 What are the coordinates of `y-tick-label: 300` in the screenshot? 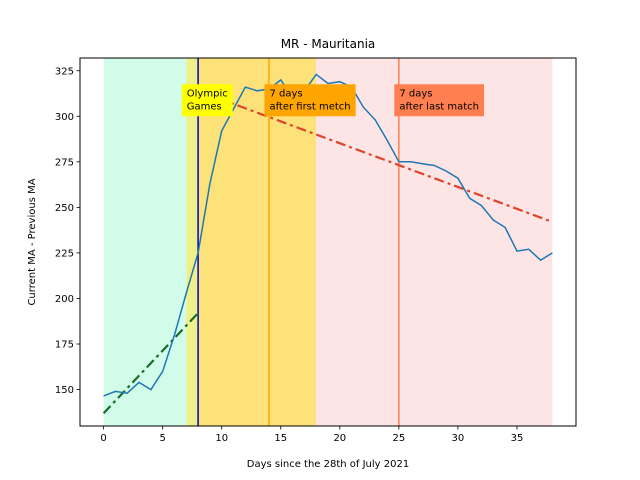 It's located at (64, 117).